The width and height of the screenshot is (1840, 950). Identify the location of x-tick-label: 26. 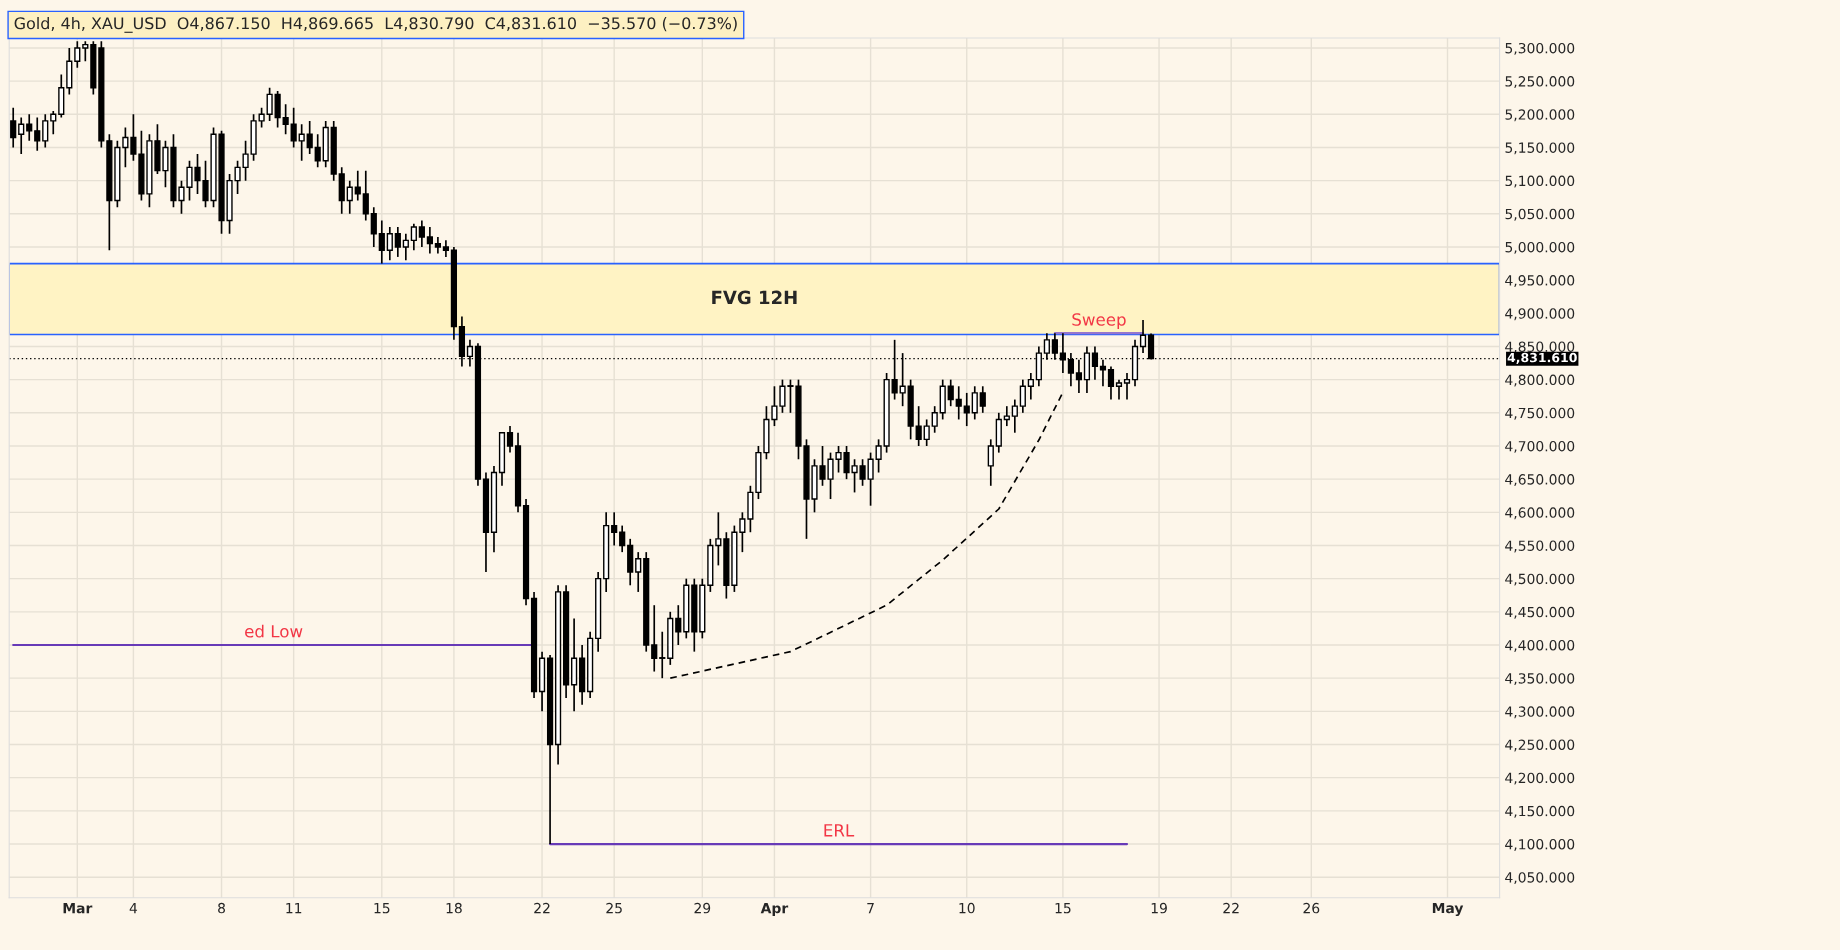
(1311, 908).